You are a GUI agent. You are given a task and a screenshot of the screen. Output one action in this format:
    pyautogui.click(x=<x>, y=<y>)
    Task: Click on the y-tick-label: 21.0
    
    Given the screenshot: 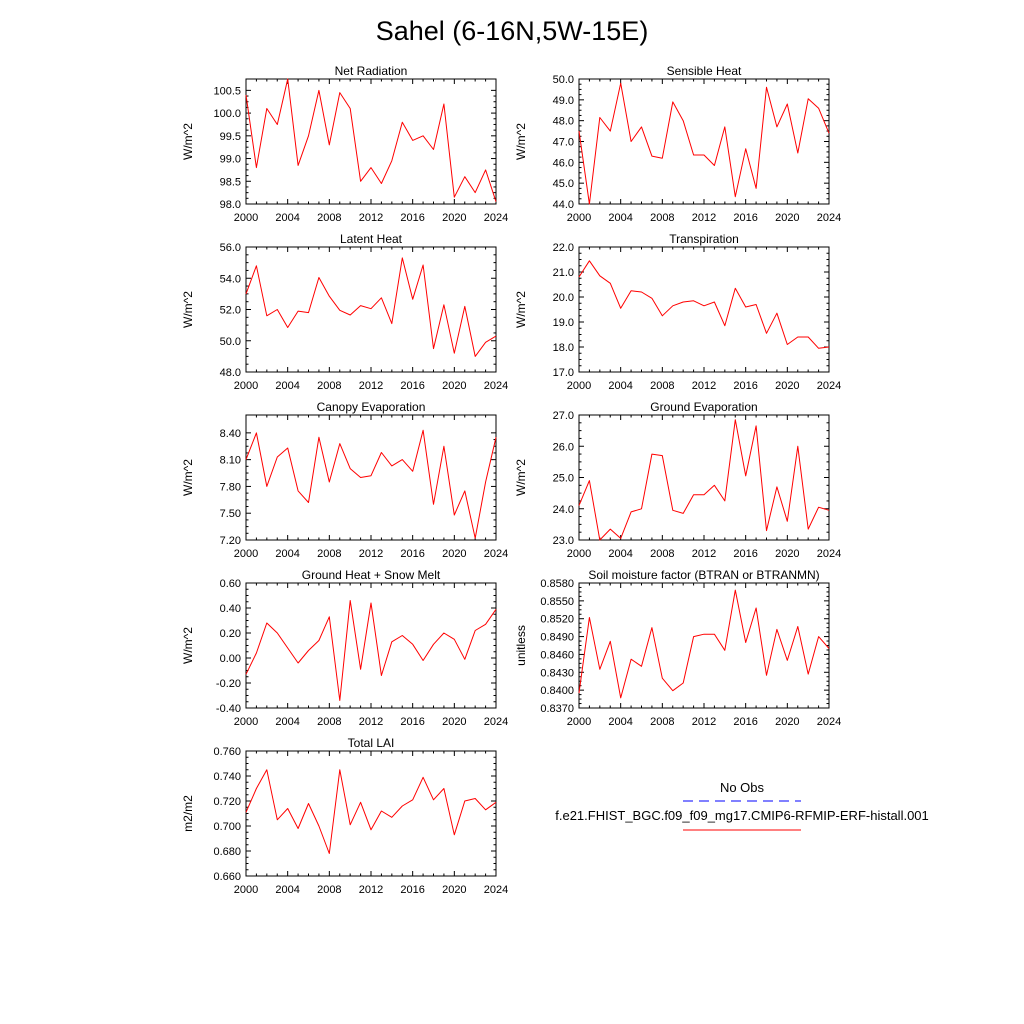 What is the action you would take?
    pyautogui.click(x=563, y=273)
    